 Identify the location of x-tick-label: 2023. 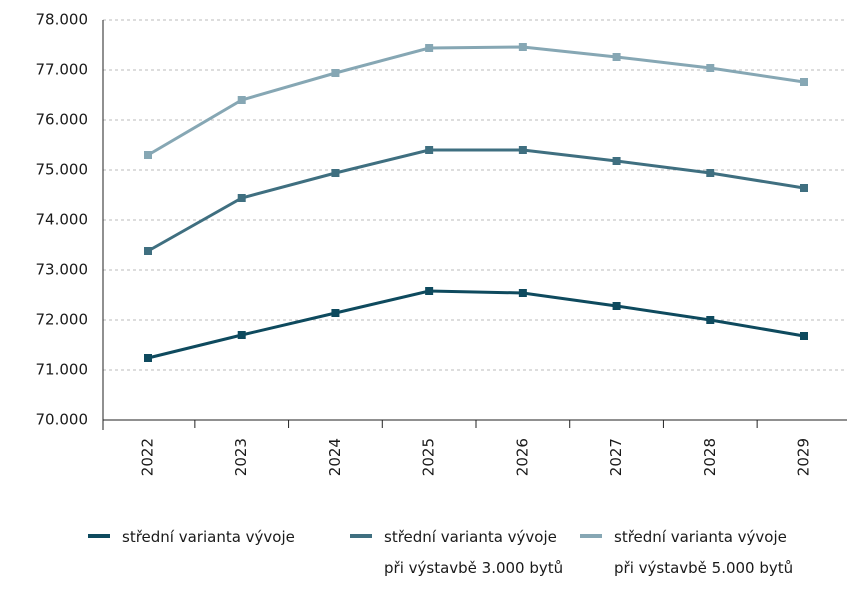
(241, 457).